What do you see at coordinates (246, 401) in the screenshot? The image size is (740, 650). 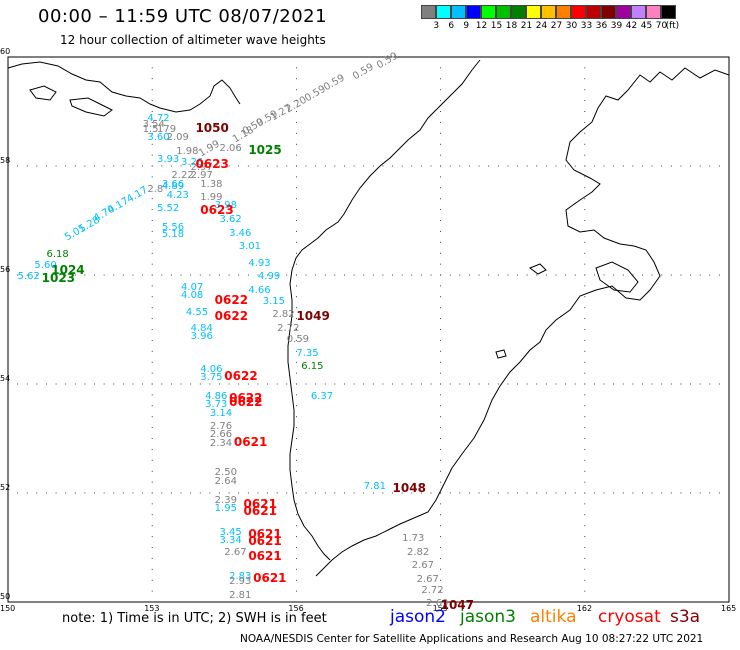 I see `pass-time-label: 0622` at bounding box center [246, 401].